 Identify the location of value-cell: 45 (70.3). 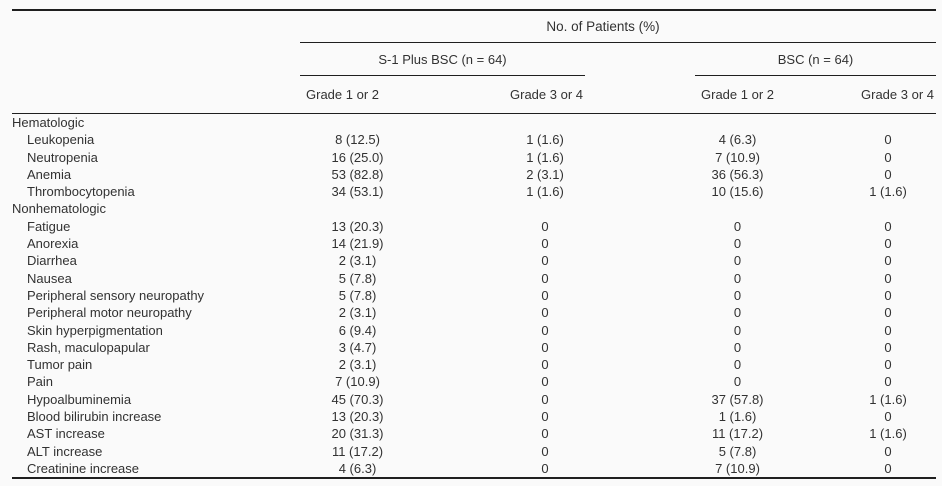
(357, 399).